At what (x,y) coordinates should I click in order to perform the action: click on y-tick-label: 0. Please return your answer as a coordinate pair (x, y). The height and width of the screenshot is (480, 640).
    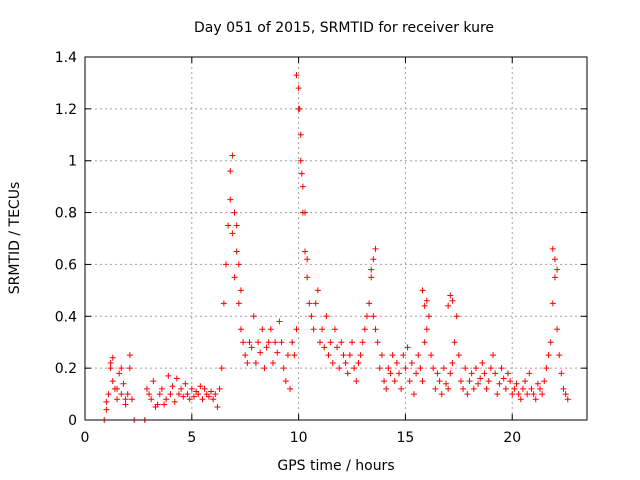
    Looking at the image, I should click on (72, 421).